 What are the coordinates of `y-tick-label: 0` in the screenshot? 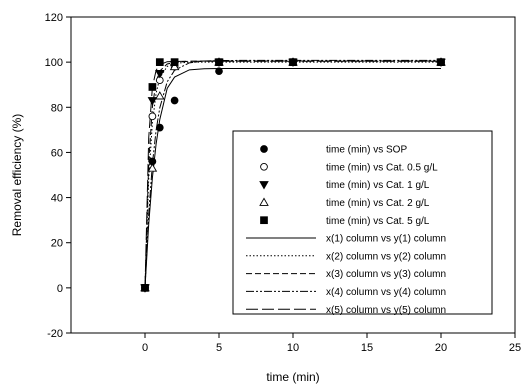 It's located at (60, 289).